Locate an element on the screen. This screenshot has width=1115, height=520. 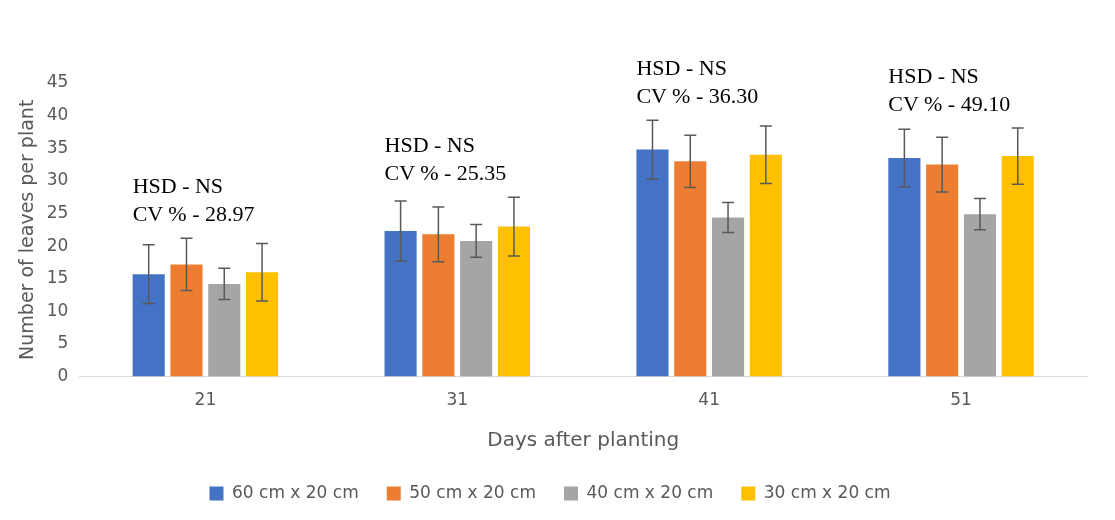
x-tick-label: 51 is located at coordinates (961, 399).